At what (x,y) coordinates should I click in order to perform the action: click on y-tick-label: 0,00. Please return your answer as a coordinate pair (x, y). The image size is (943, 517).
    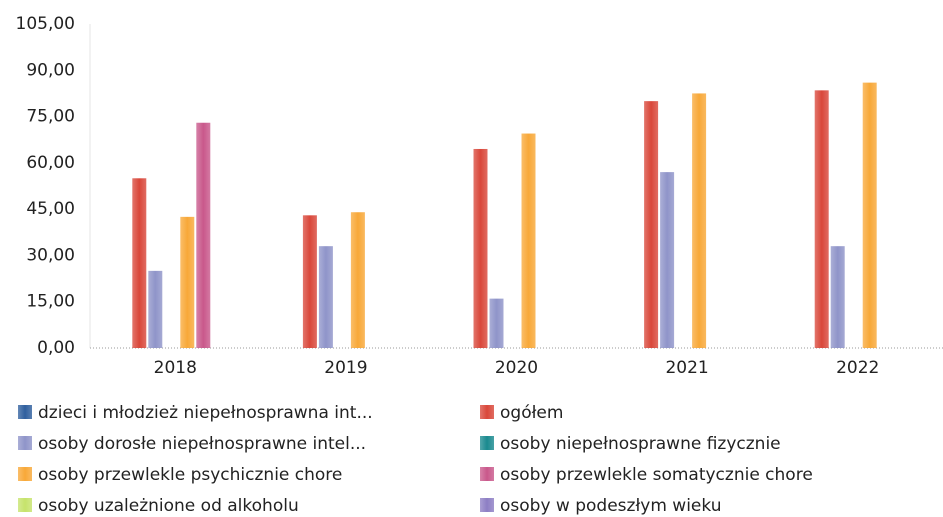
    Looking at the image, I should click on (56, 348).